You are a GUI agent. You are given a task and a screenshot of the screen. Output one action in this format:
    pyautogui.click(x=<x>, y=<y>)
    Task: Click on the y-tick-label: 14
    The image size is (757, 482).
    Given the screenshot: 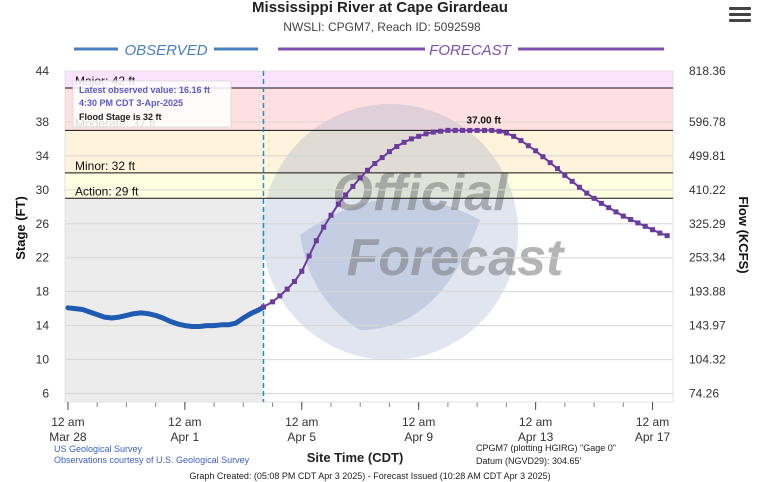 What is the action you would take?
    pyautogui.click(x=43, y=326)
    